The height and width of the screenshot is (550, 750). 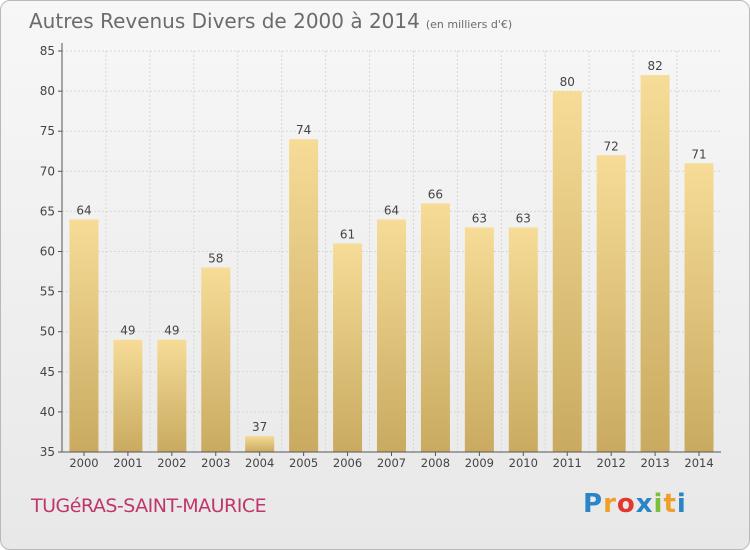 I want to click on x-tick-label: 2012, so click(x=611, y=463).